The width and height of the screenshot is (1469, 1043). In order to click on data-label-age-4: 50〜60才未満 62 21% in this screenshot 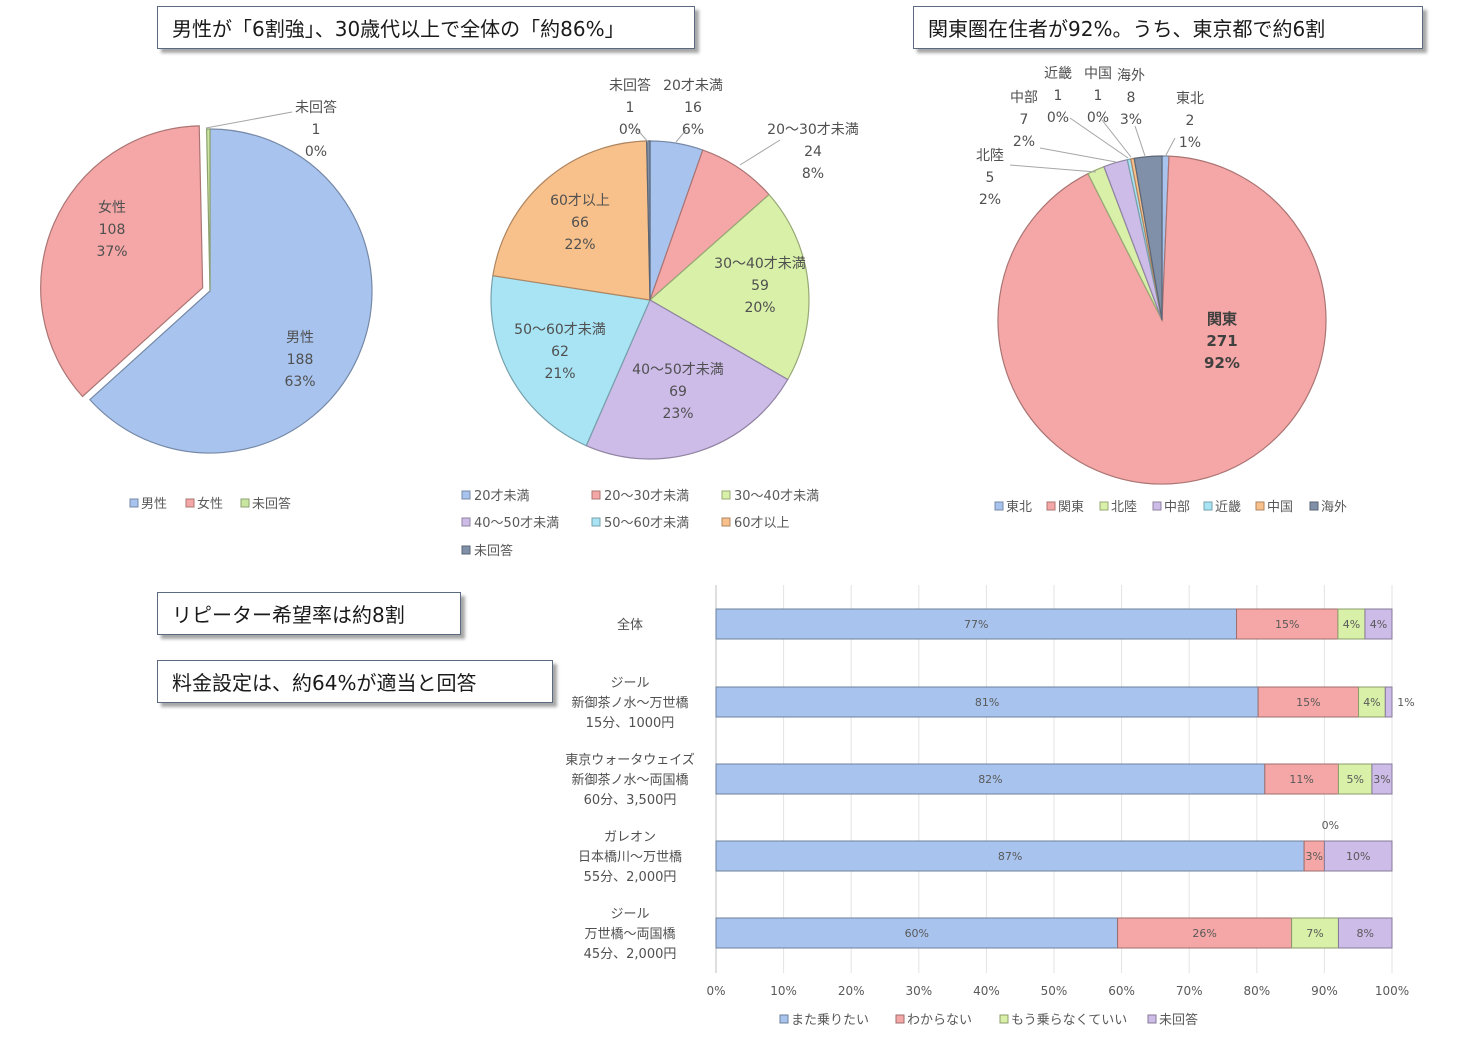, I will do `click(560, 352)`.